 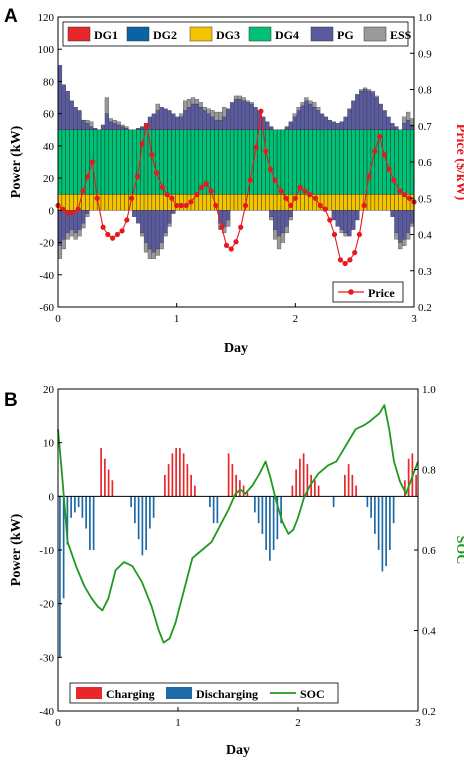 I want to click on panel-a-ylabel: Power (kW), so click(x=16, y=161).